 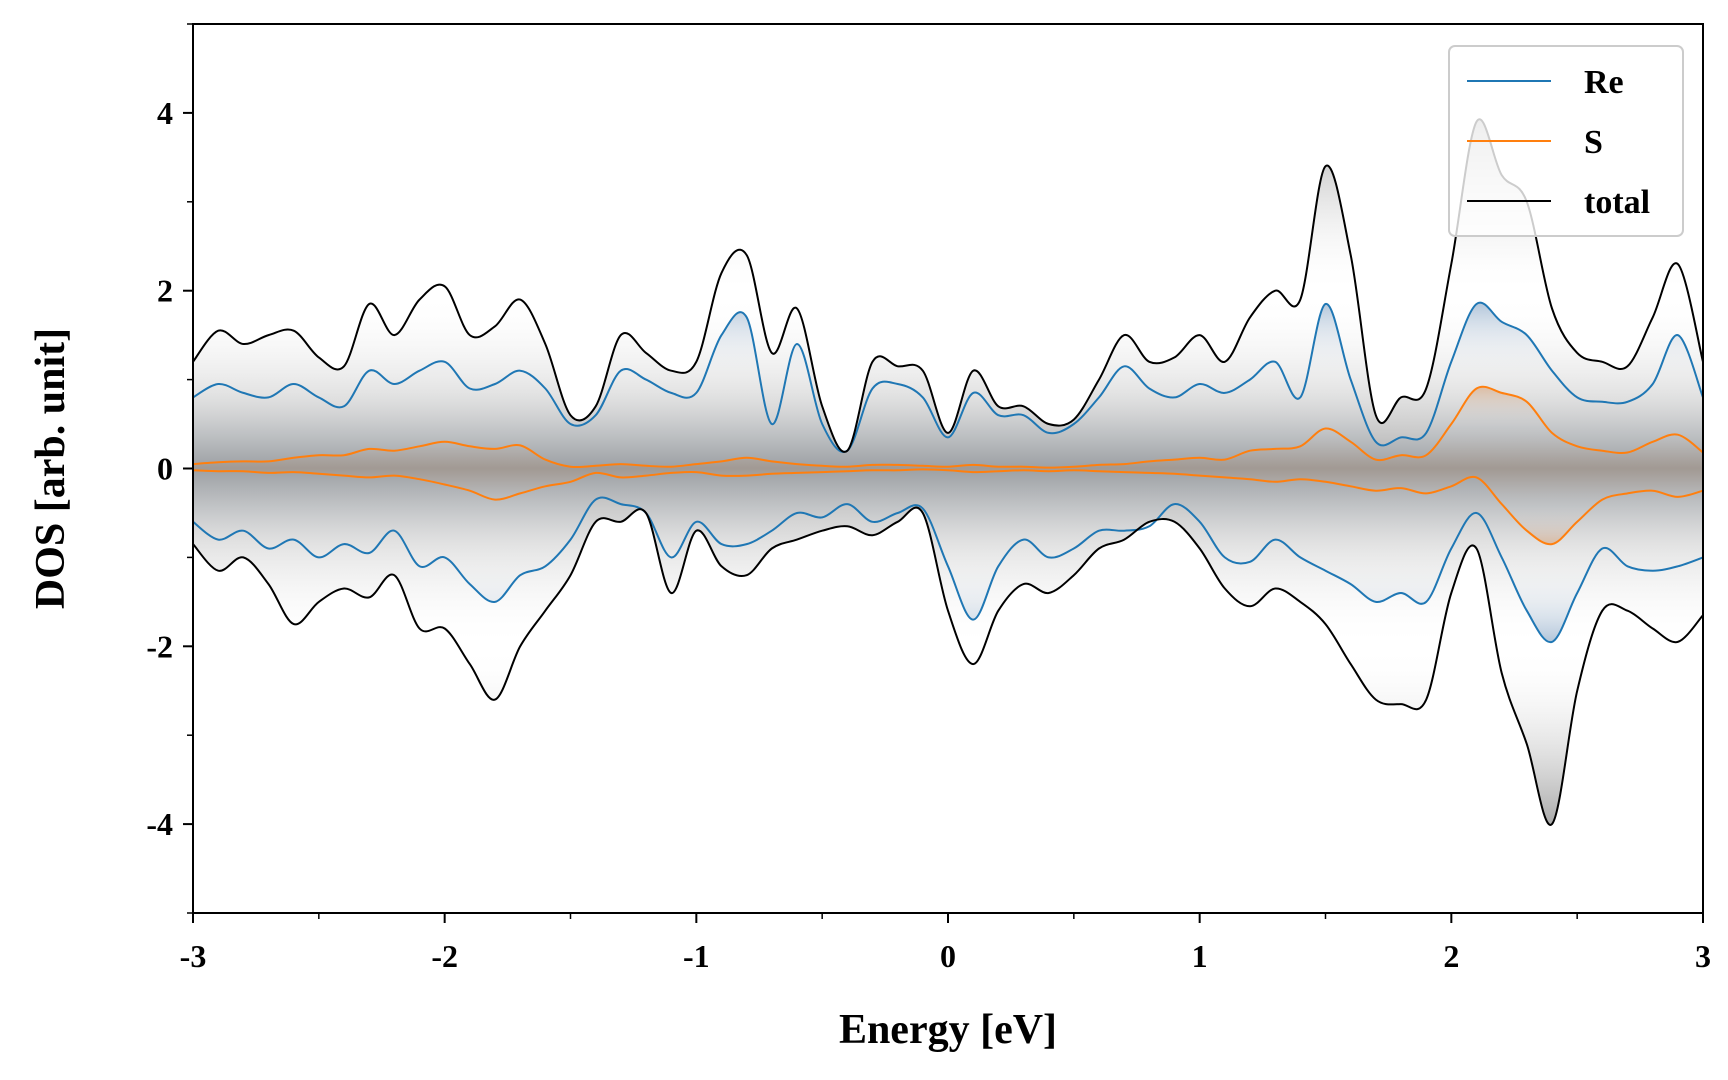 I want to click on x-tick-label: 3, so click(x=1703, y=956).